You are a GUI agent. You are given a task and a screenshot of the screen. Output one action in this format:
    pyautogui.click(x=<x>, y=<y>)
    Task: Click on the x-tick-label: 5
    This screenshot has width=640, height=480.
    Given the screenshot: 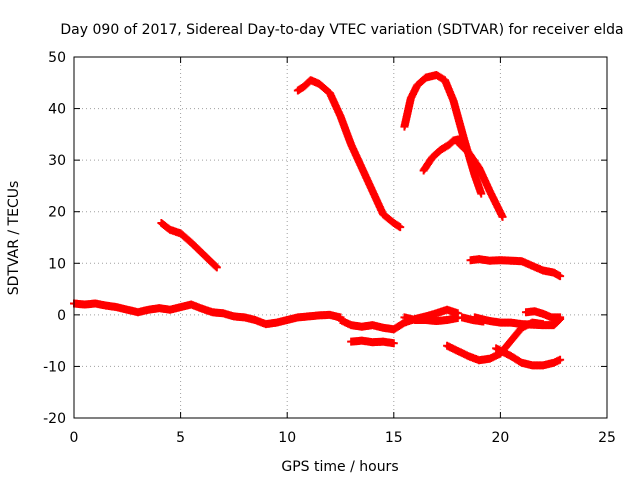 What is the action you would take?
    pyautogui.click(x=180, y=438)
    